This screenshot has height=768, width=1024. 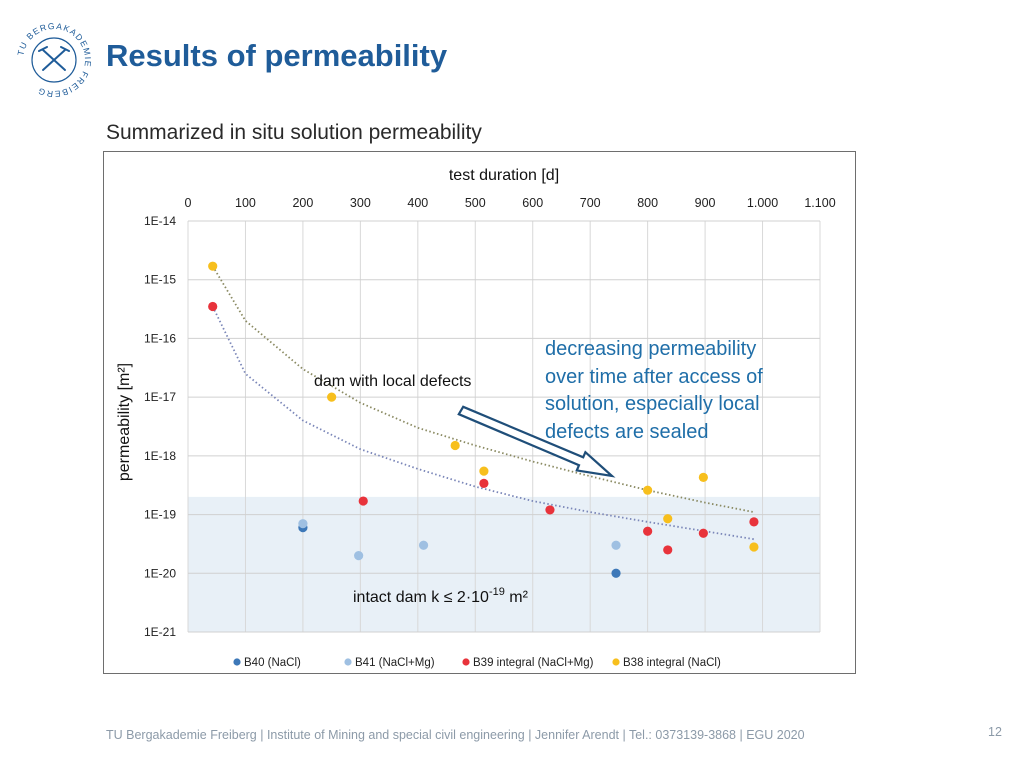 What do you see at coordinates (302, 203) in the screenshot?
I see `x-tick-label: 200` at bounding box center [302, 203].